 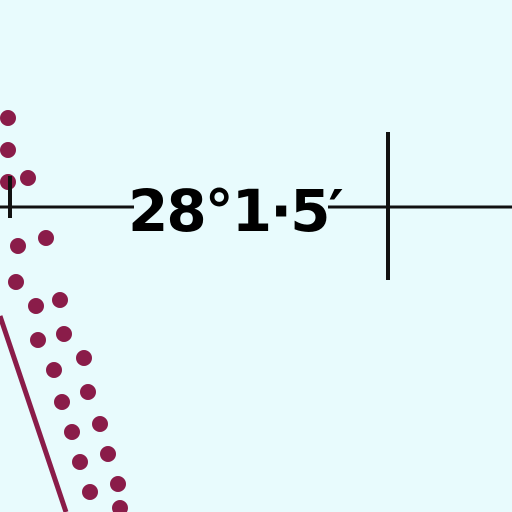 What do you see at coordinates (235, 211) in the screenshot?
I see `latitude-label: 28°1·5′` at bounding box center [235, 211].